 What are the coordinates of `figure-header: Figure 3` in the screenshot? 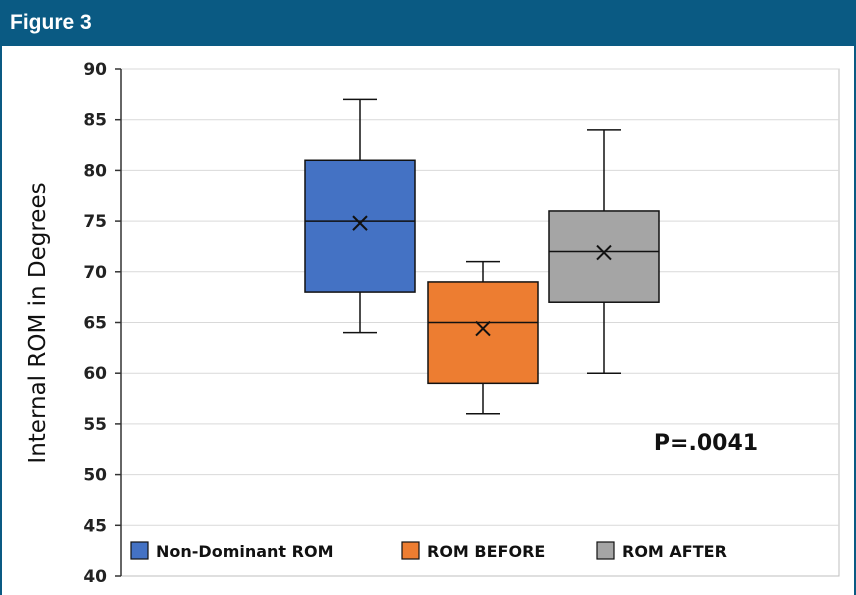 It's located at (428, 23).